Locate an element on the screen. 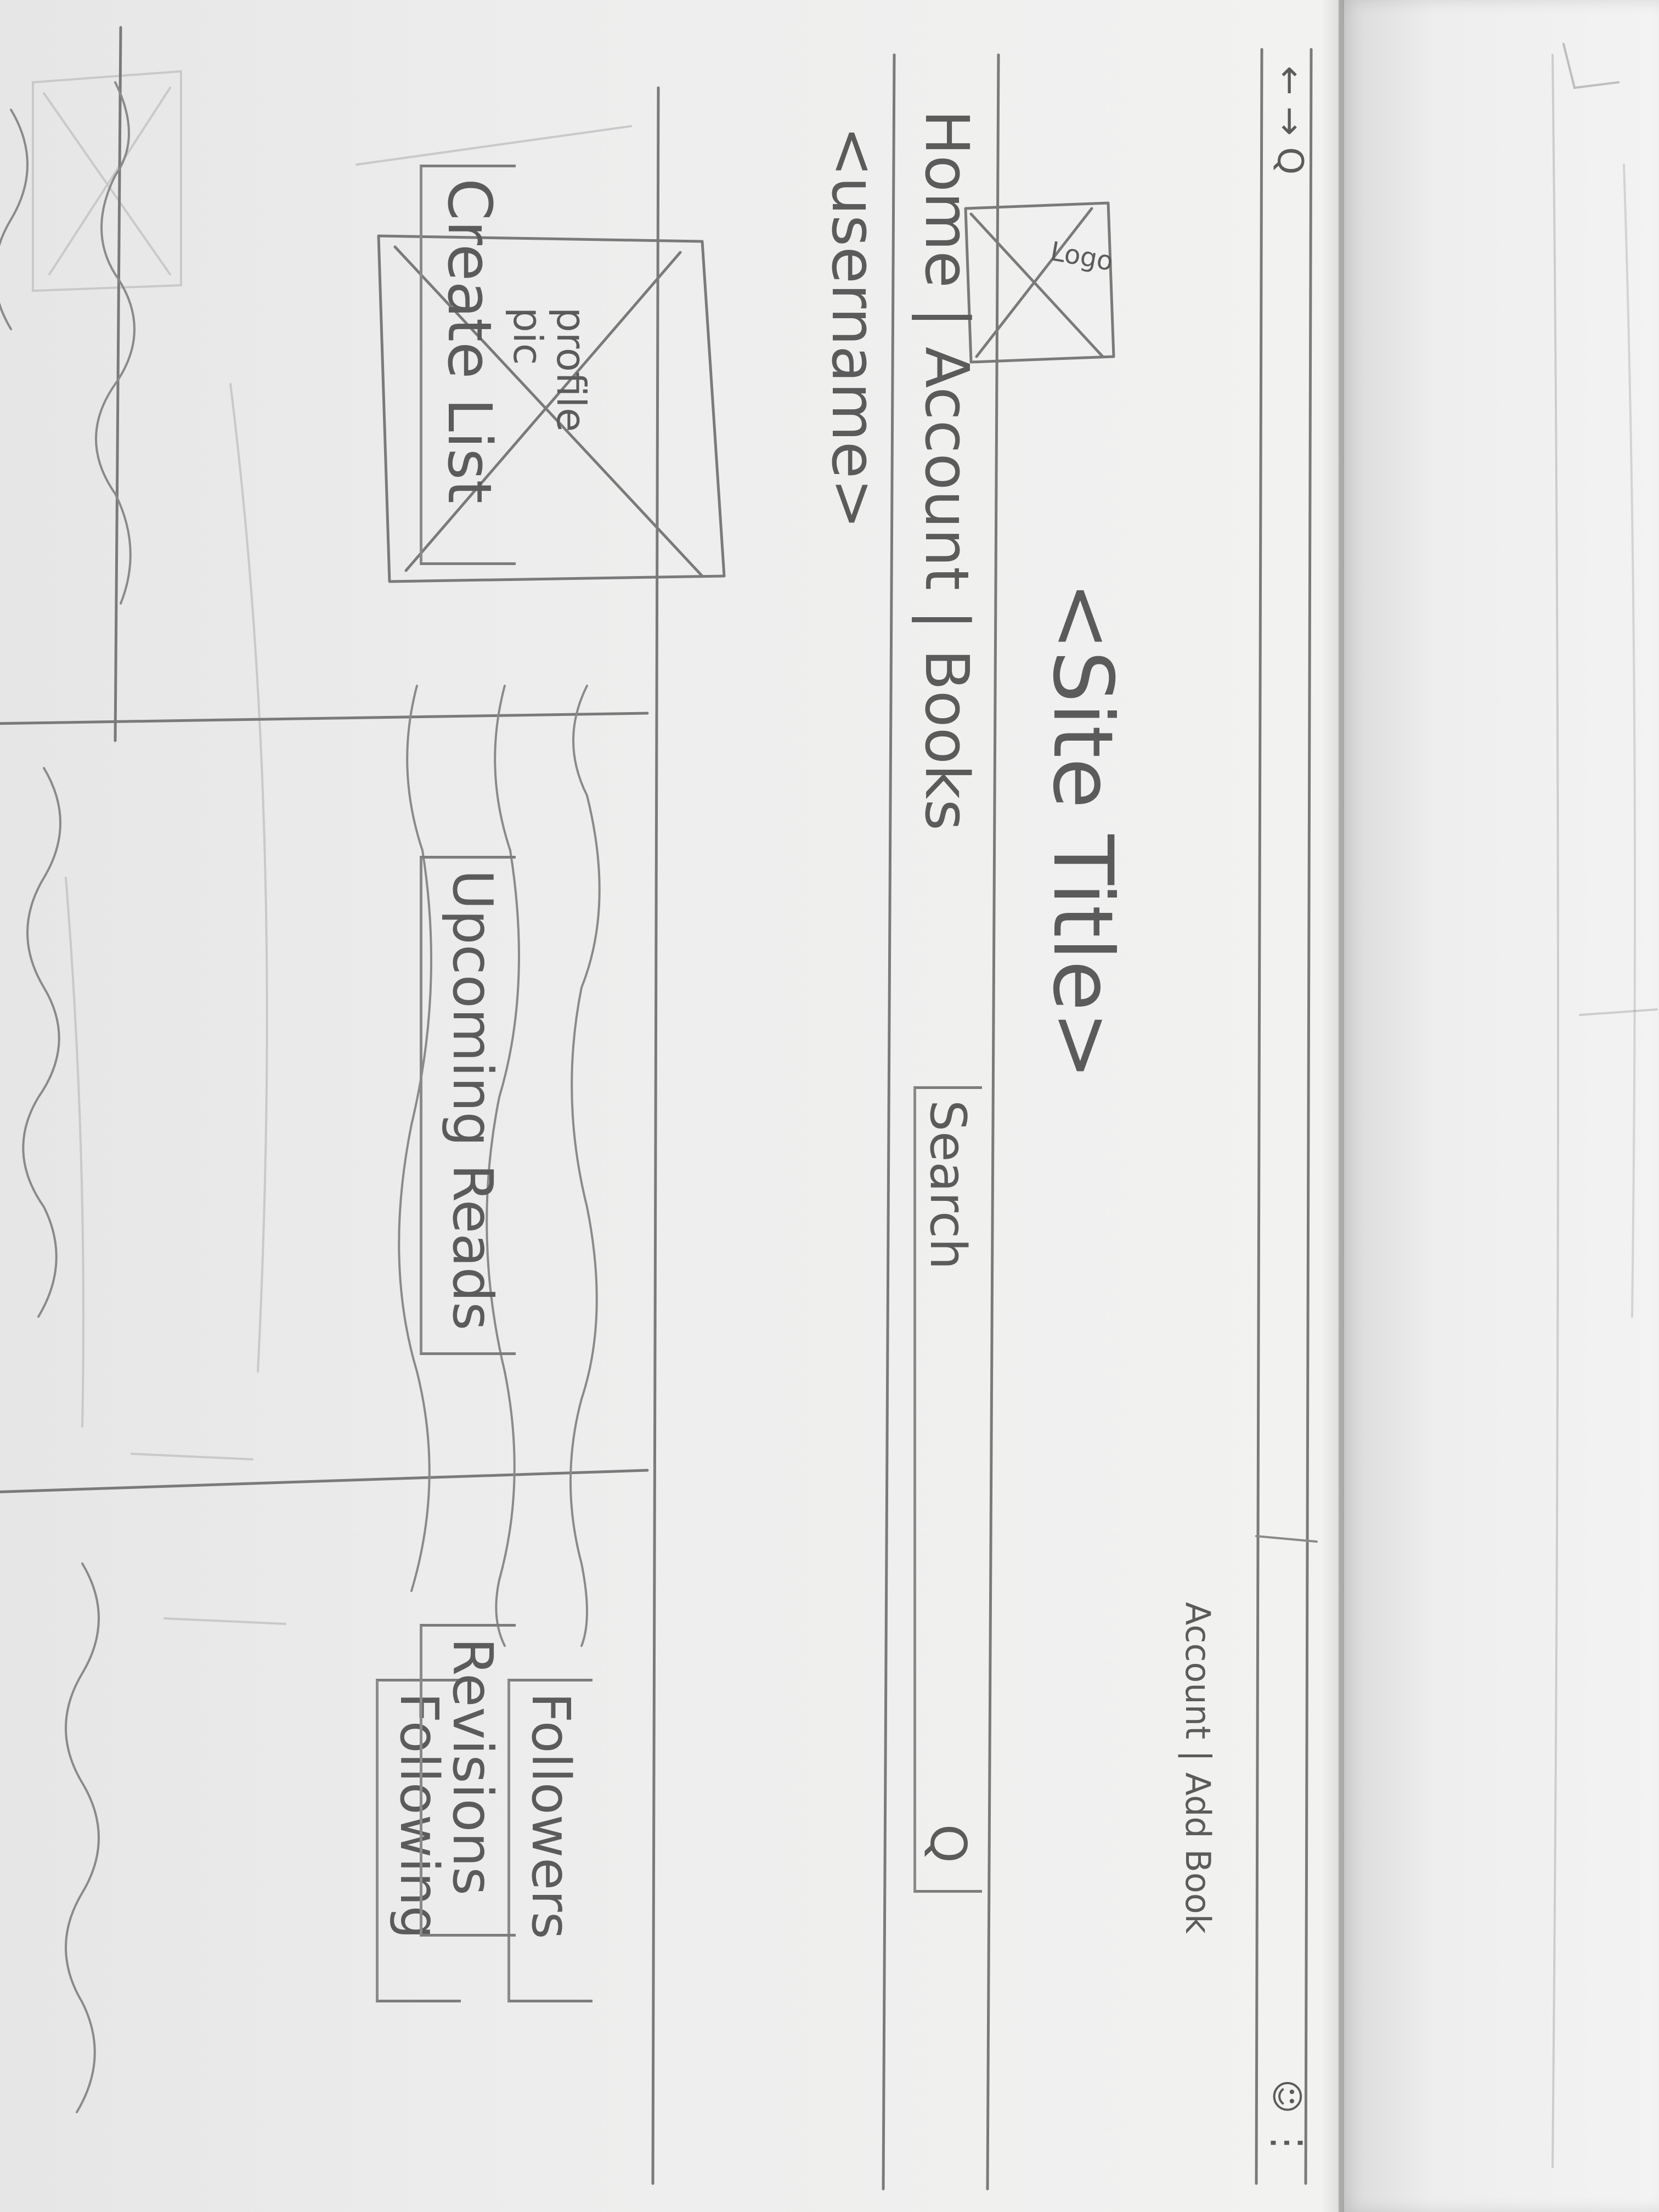  top-right-links: Account | Add Book is located at coordinates (1198, 1768).